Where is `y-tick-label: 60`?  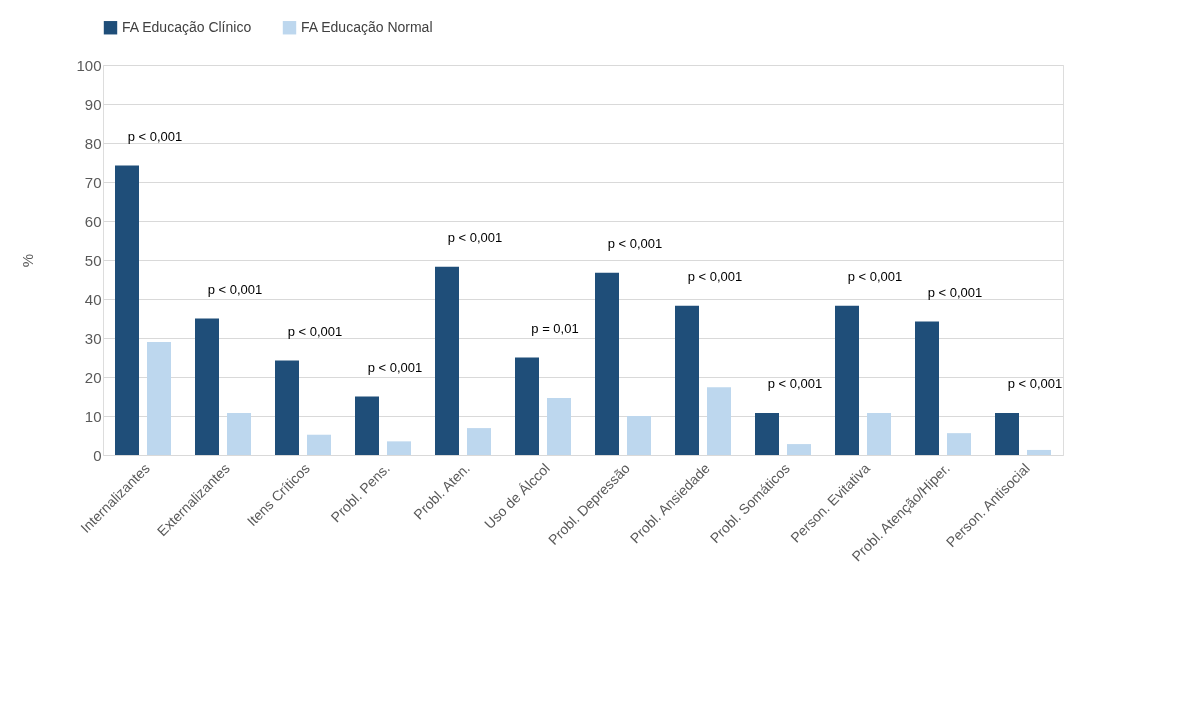 y-tick-label: 60 is located at coordinates (93, 221).